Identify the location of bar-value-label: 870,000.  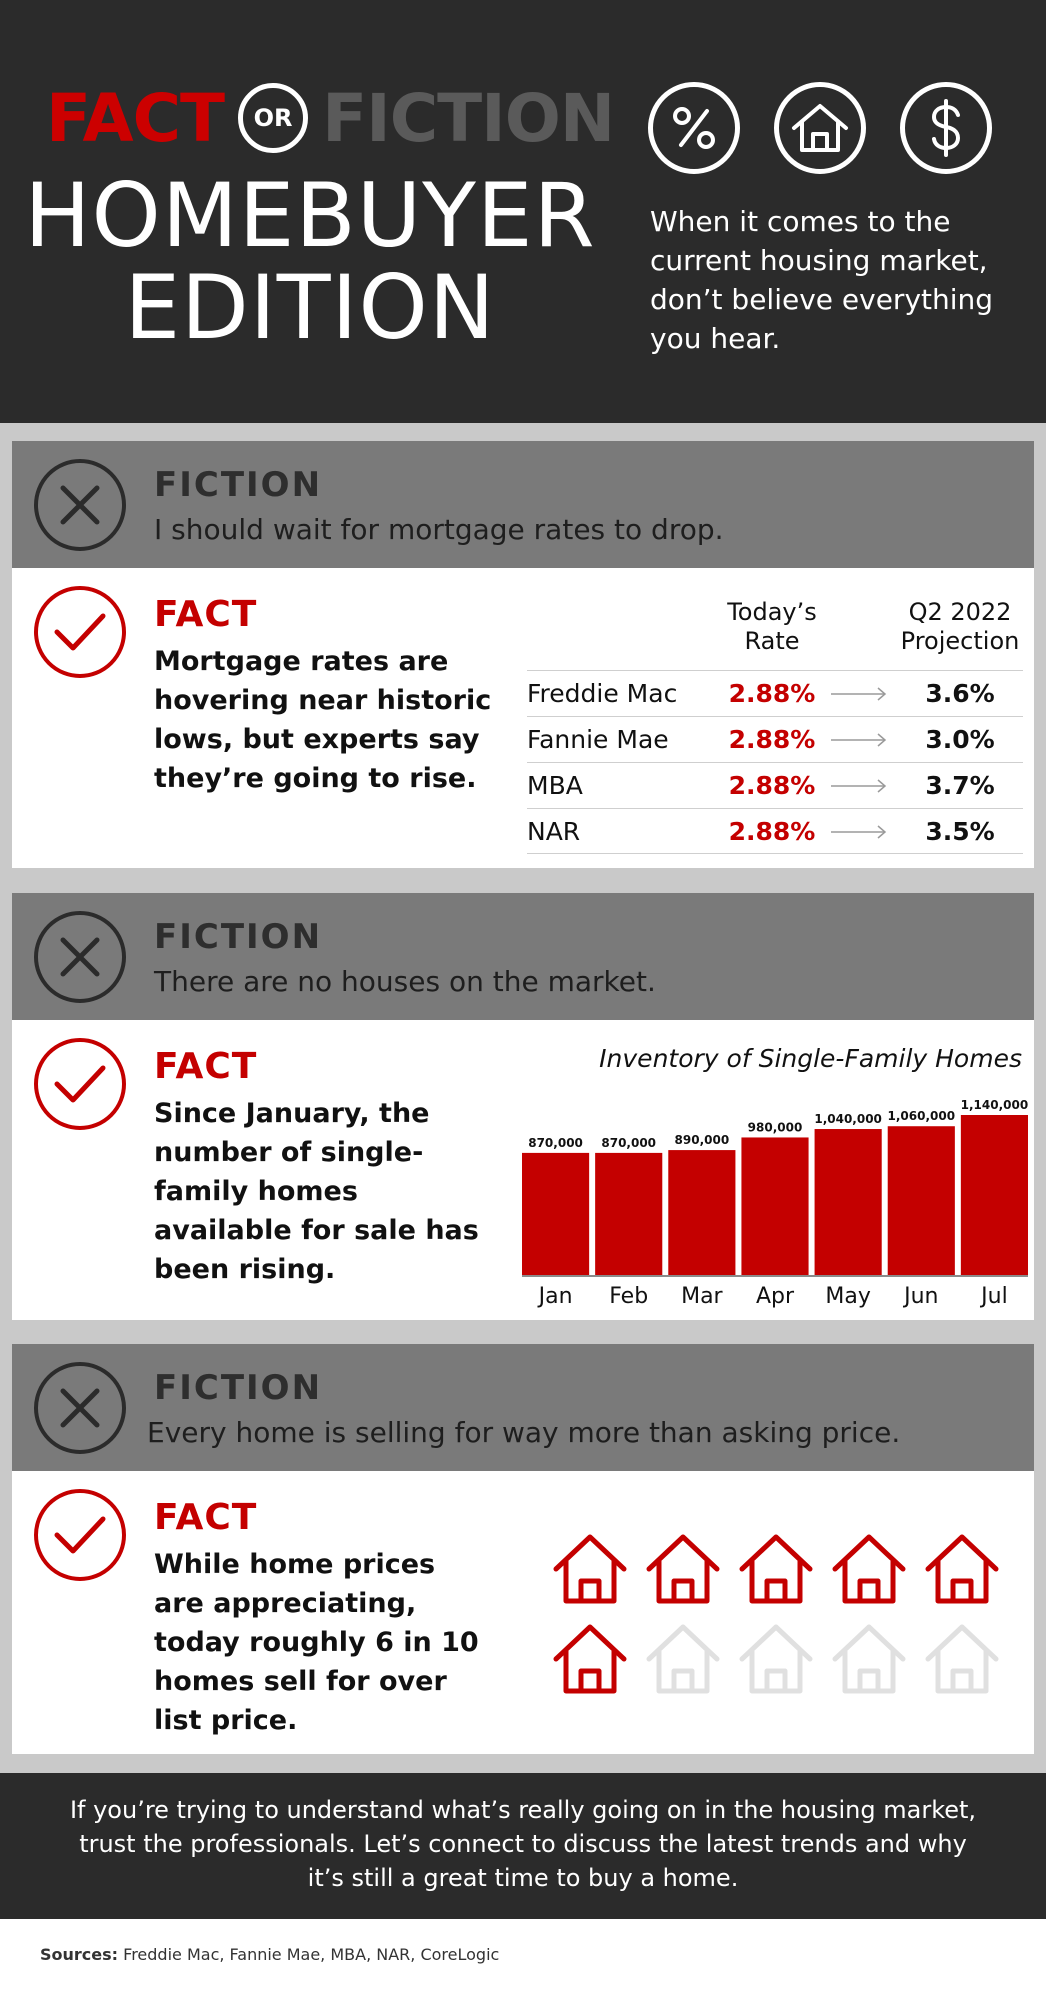
(628, 1143).